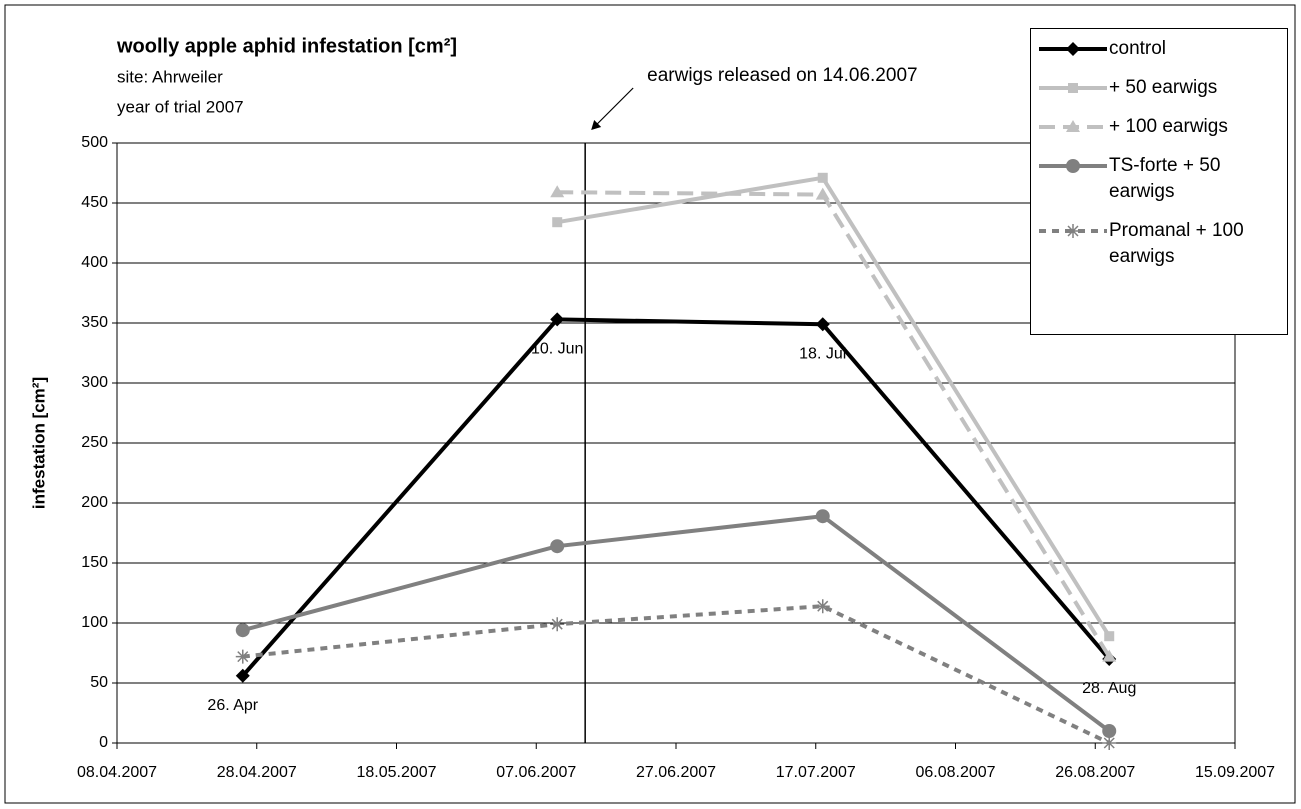 This screenshot has width=1301, height=809. I want to click on x-tick-label: 26.08.2007, so click(1095, 772).